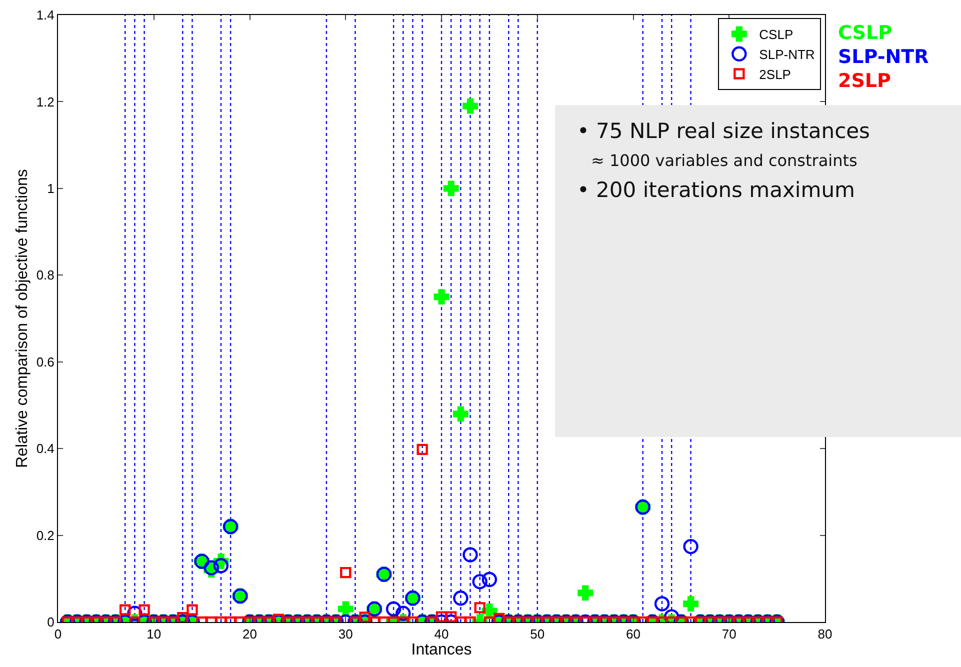  Describe the element at coordinates (724, 131) in the screenshot. I see `annotation: • 75 NLP real size instances` at that location.